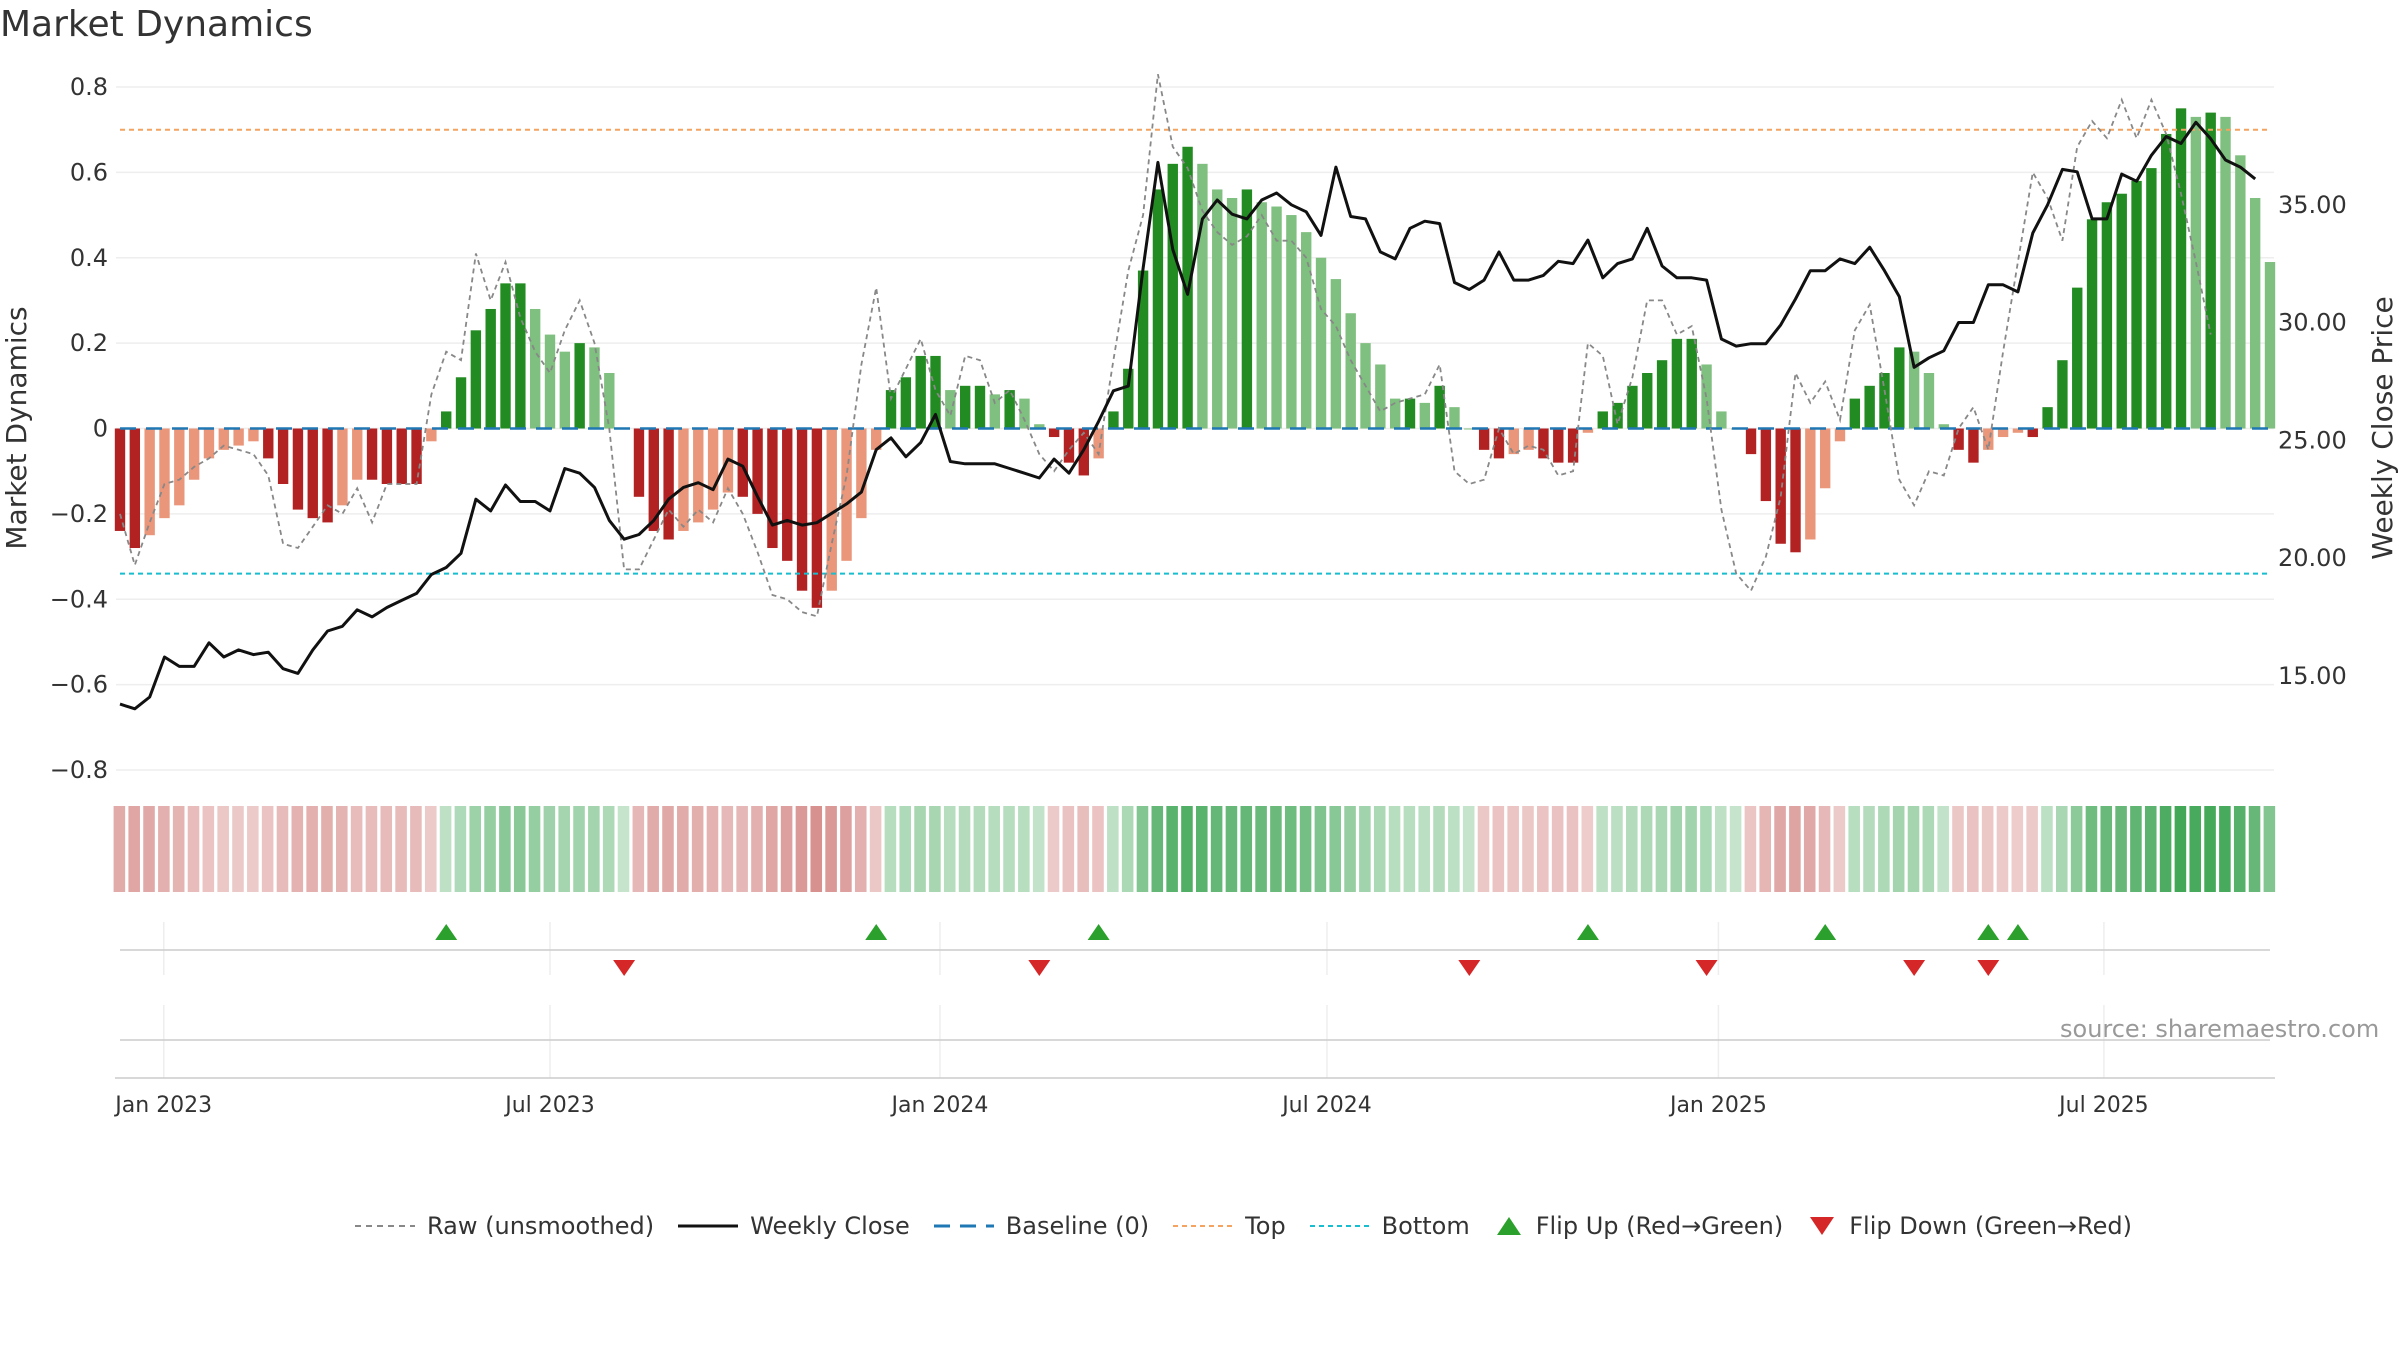 The width and height of the screenshot is (2400, 1350). Describe the element at coordinates (1339, 1226) in the screenshot. I see `legend-bottom-line-icon` at that location.